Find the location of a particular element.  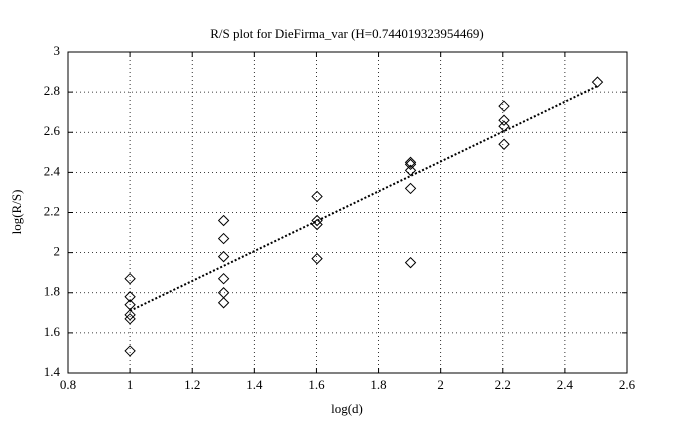

x-tick-label: 2.2 is located at coordinates (503, 384).